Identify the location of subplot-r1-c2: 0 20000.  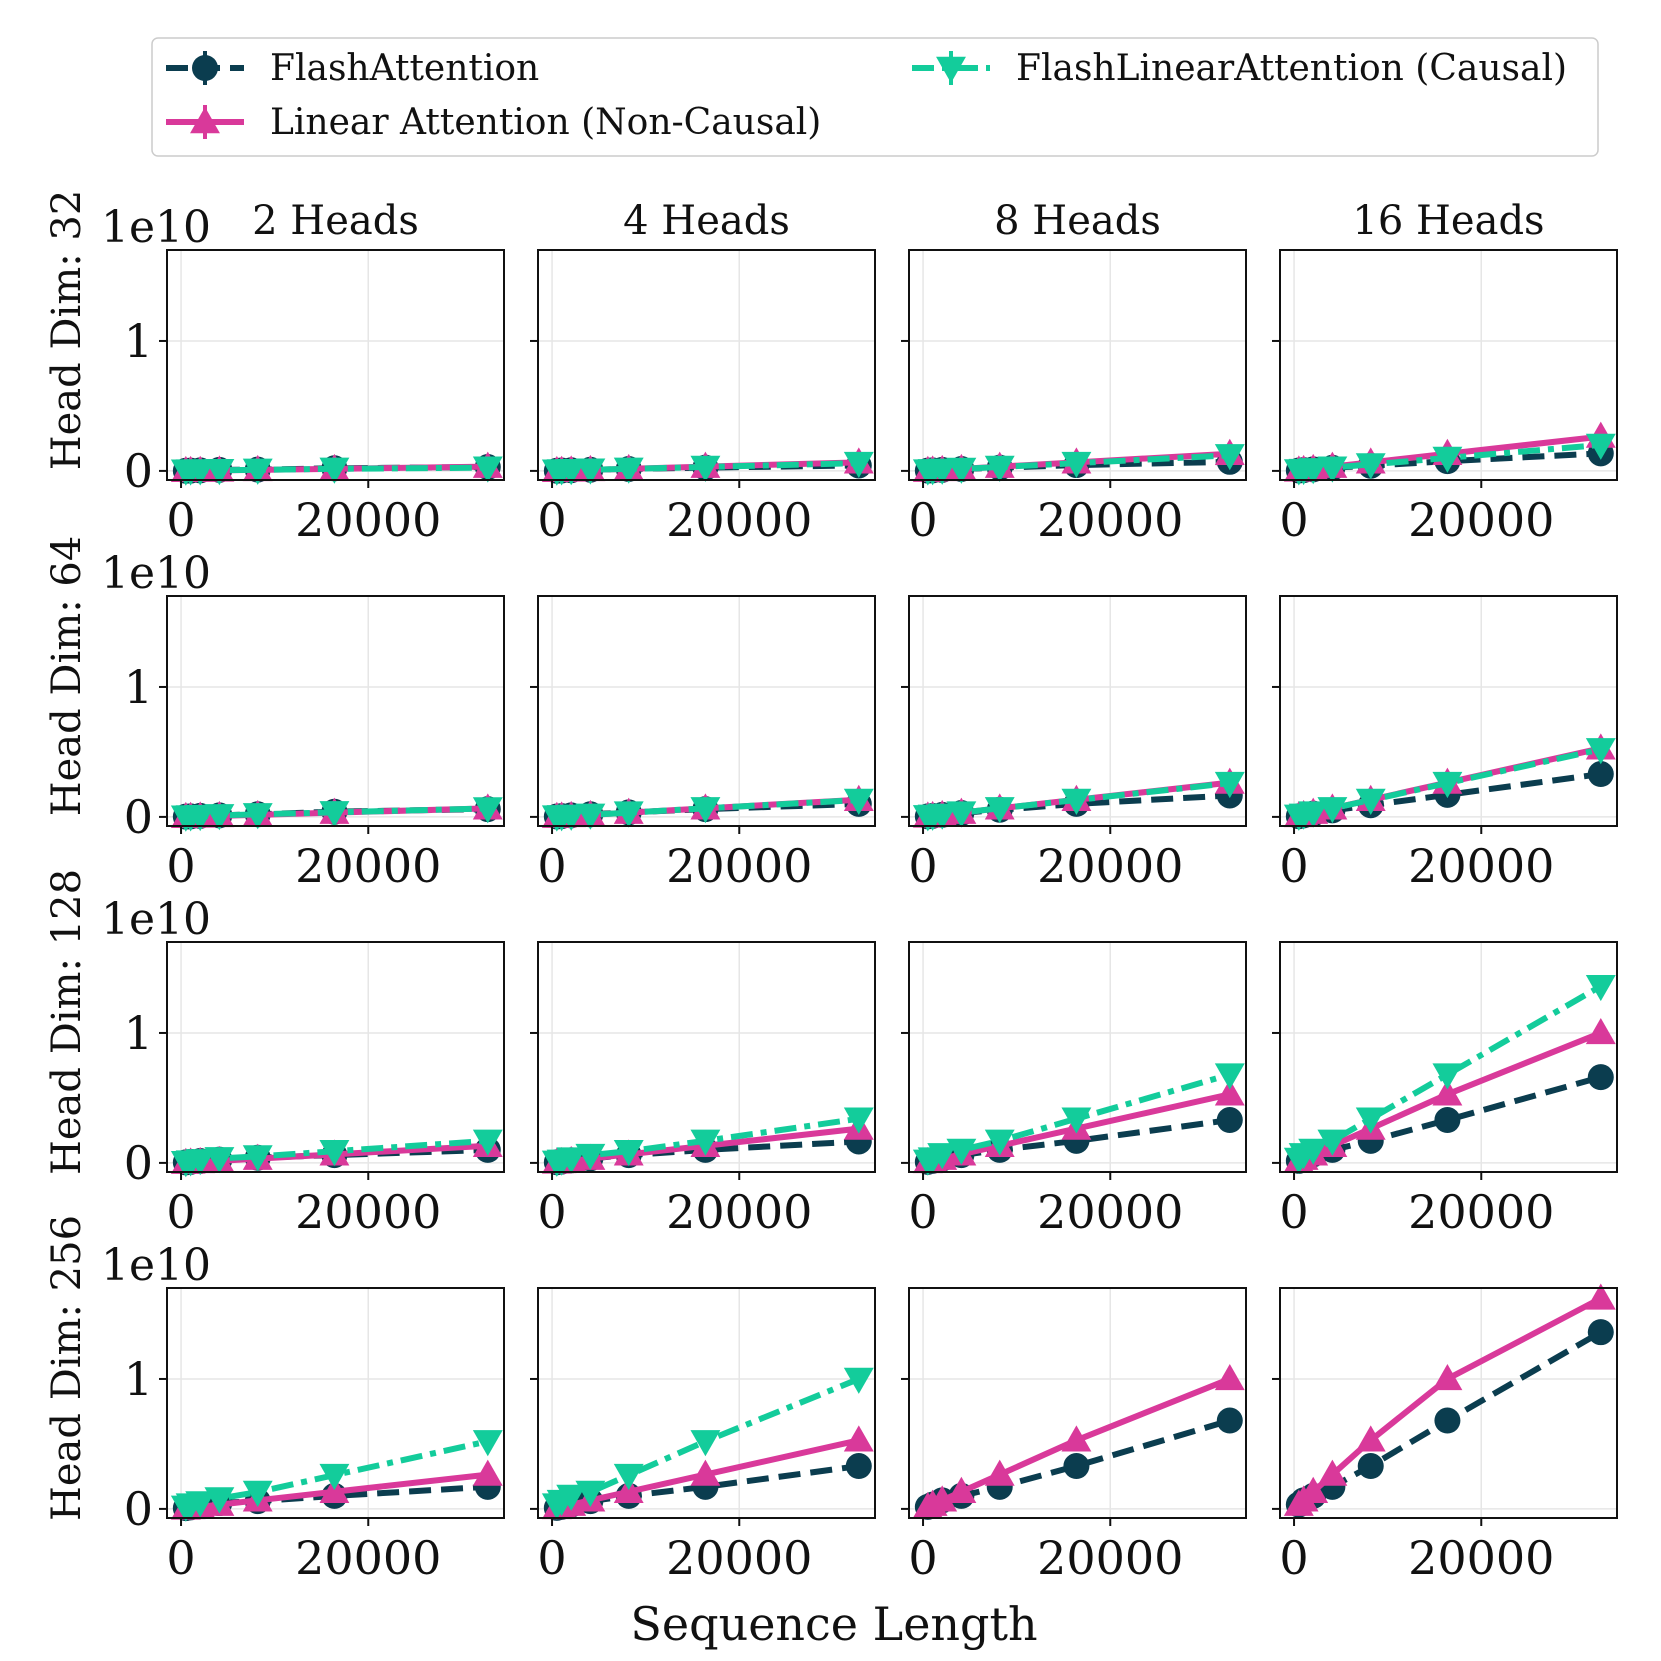
(1074, 744).